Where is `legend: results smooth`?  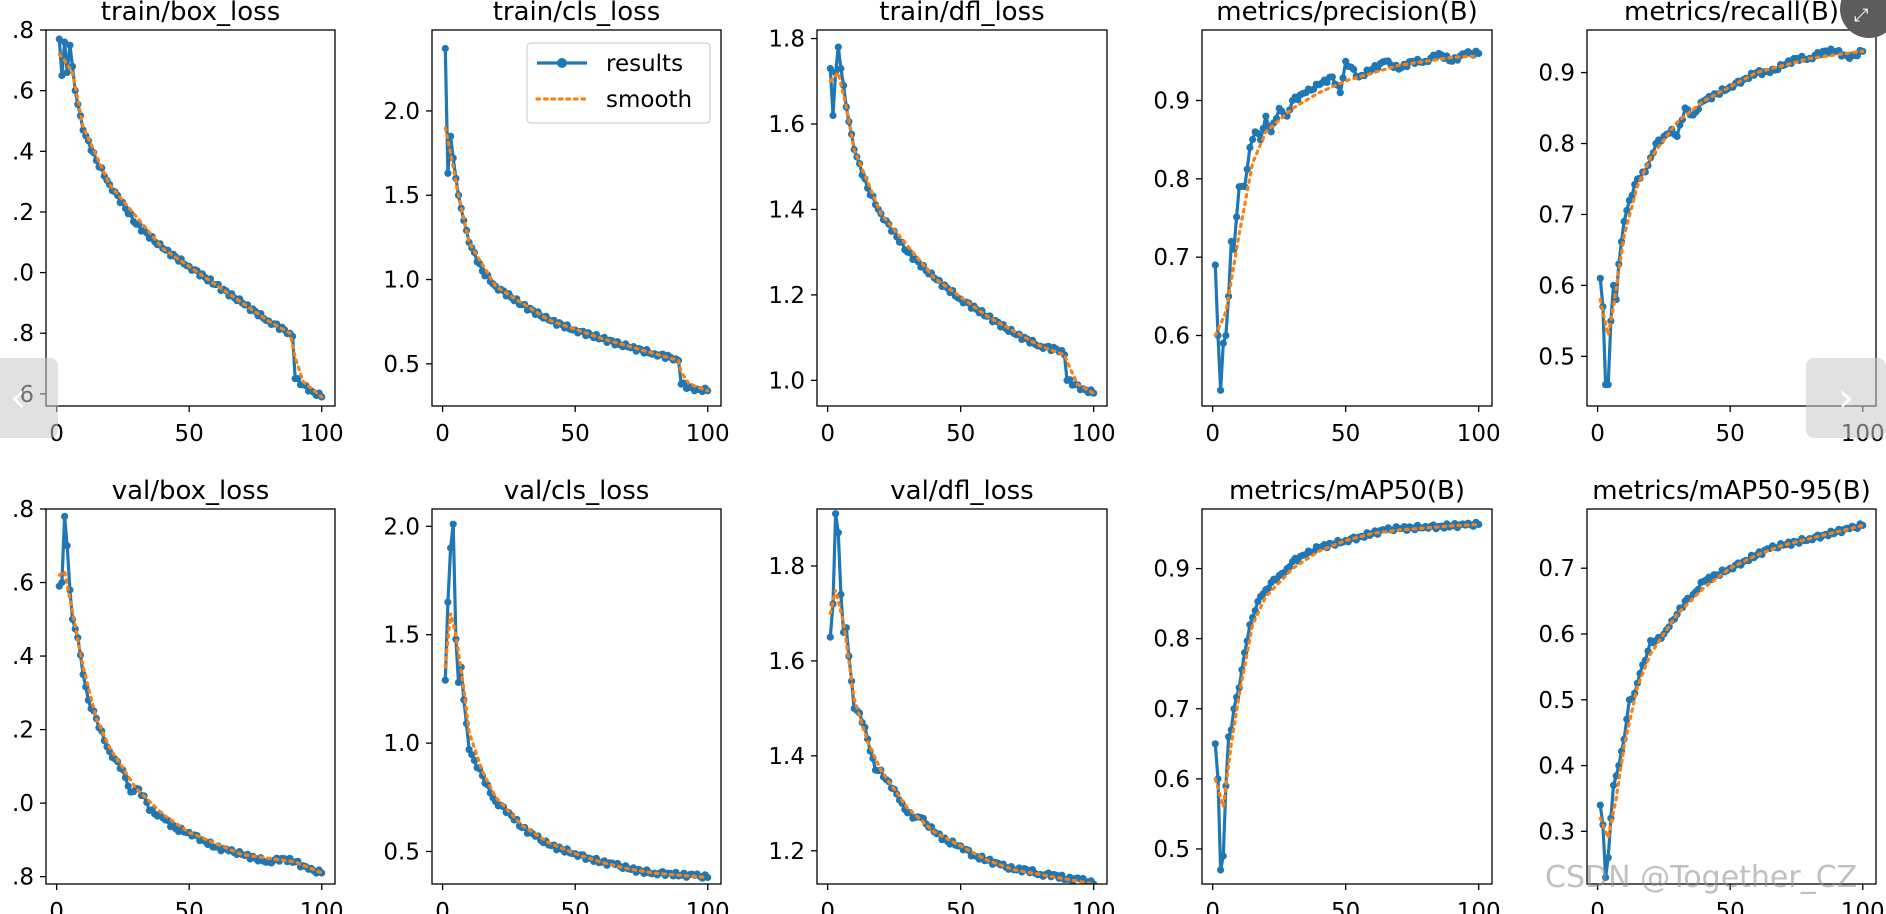
legend: results smooth is located at coordinates (618, 83).